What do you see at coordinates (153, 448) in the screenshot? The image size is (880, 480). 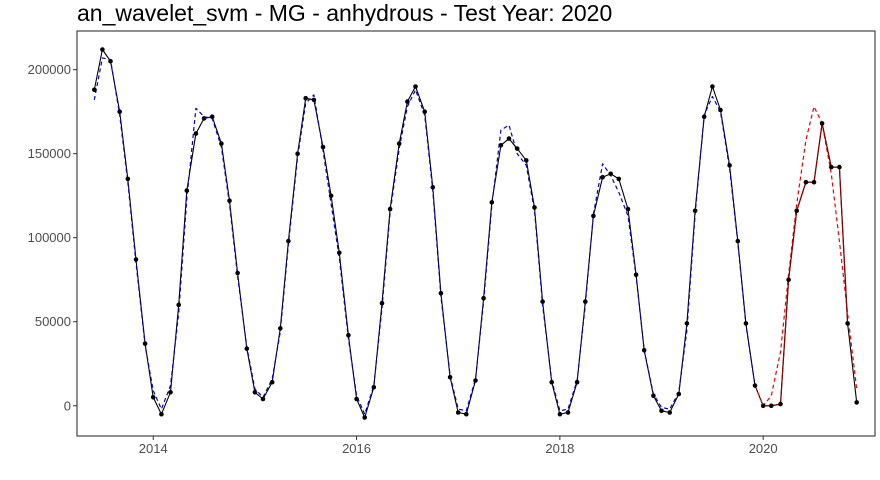 I see `x-tick-label: 2014` at bounding box center [153, 448].